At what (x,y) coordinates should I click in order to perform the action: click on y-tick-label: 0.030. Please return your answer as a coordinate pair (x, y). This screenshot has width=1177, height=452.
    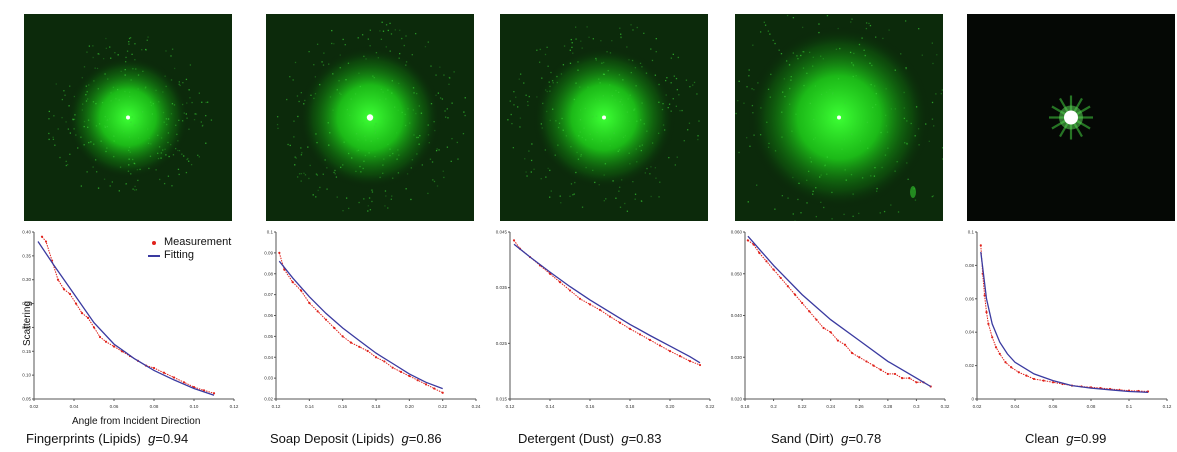
    Looking at the image, I should click on (737, 357).